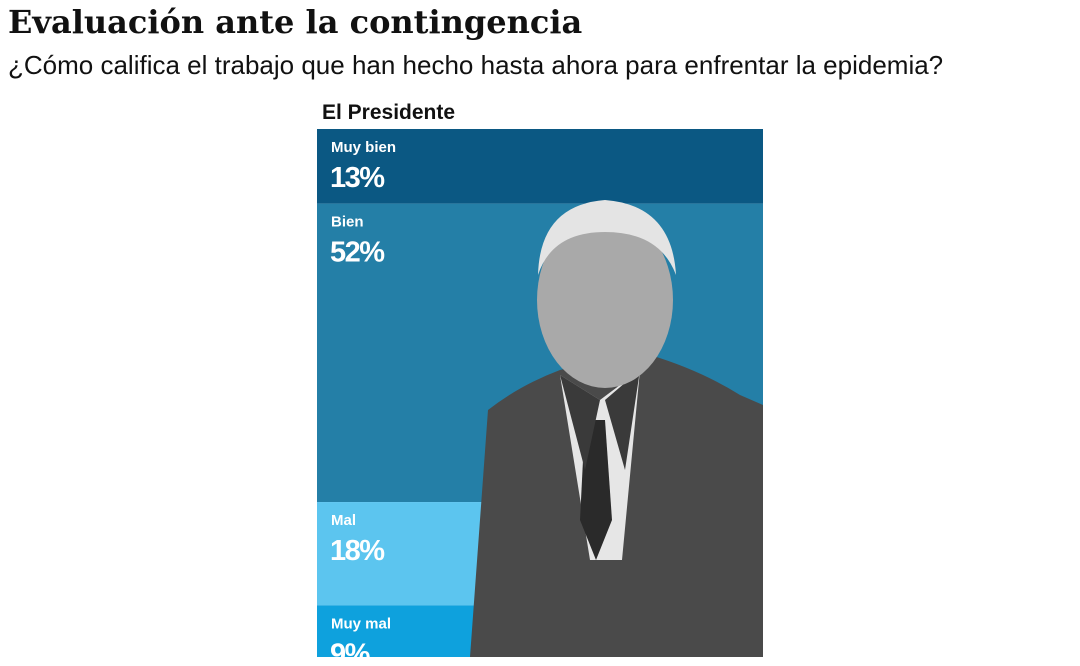 Image resolution: width=1080 pixels, height=666 pixels. Describe the element at coordinates (600, 420) in the screenshot. I see `photo-lapel` at that location.